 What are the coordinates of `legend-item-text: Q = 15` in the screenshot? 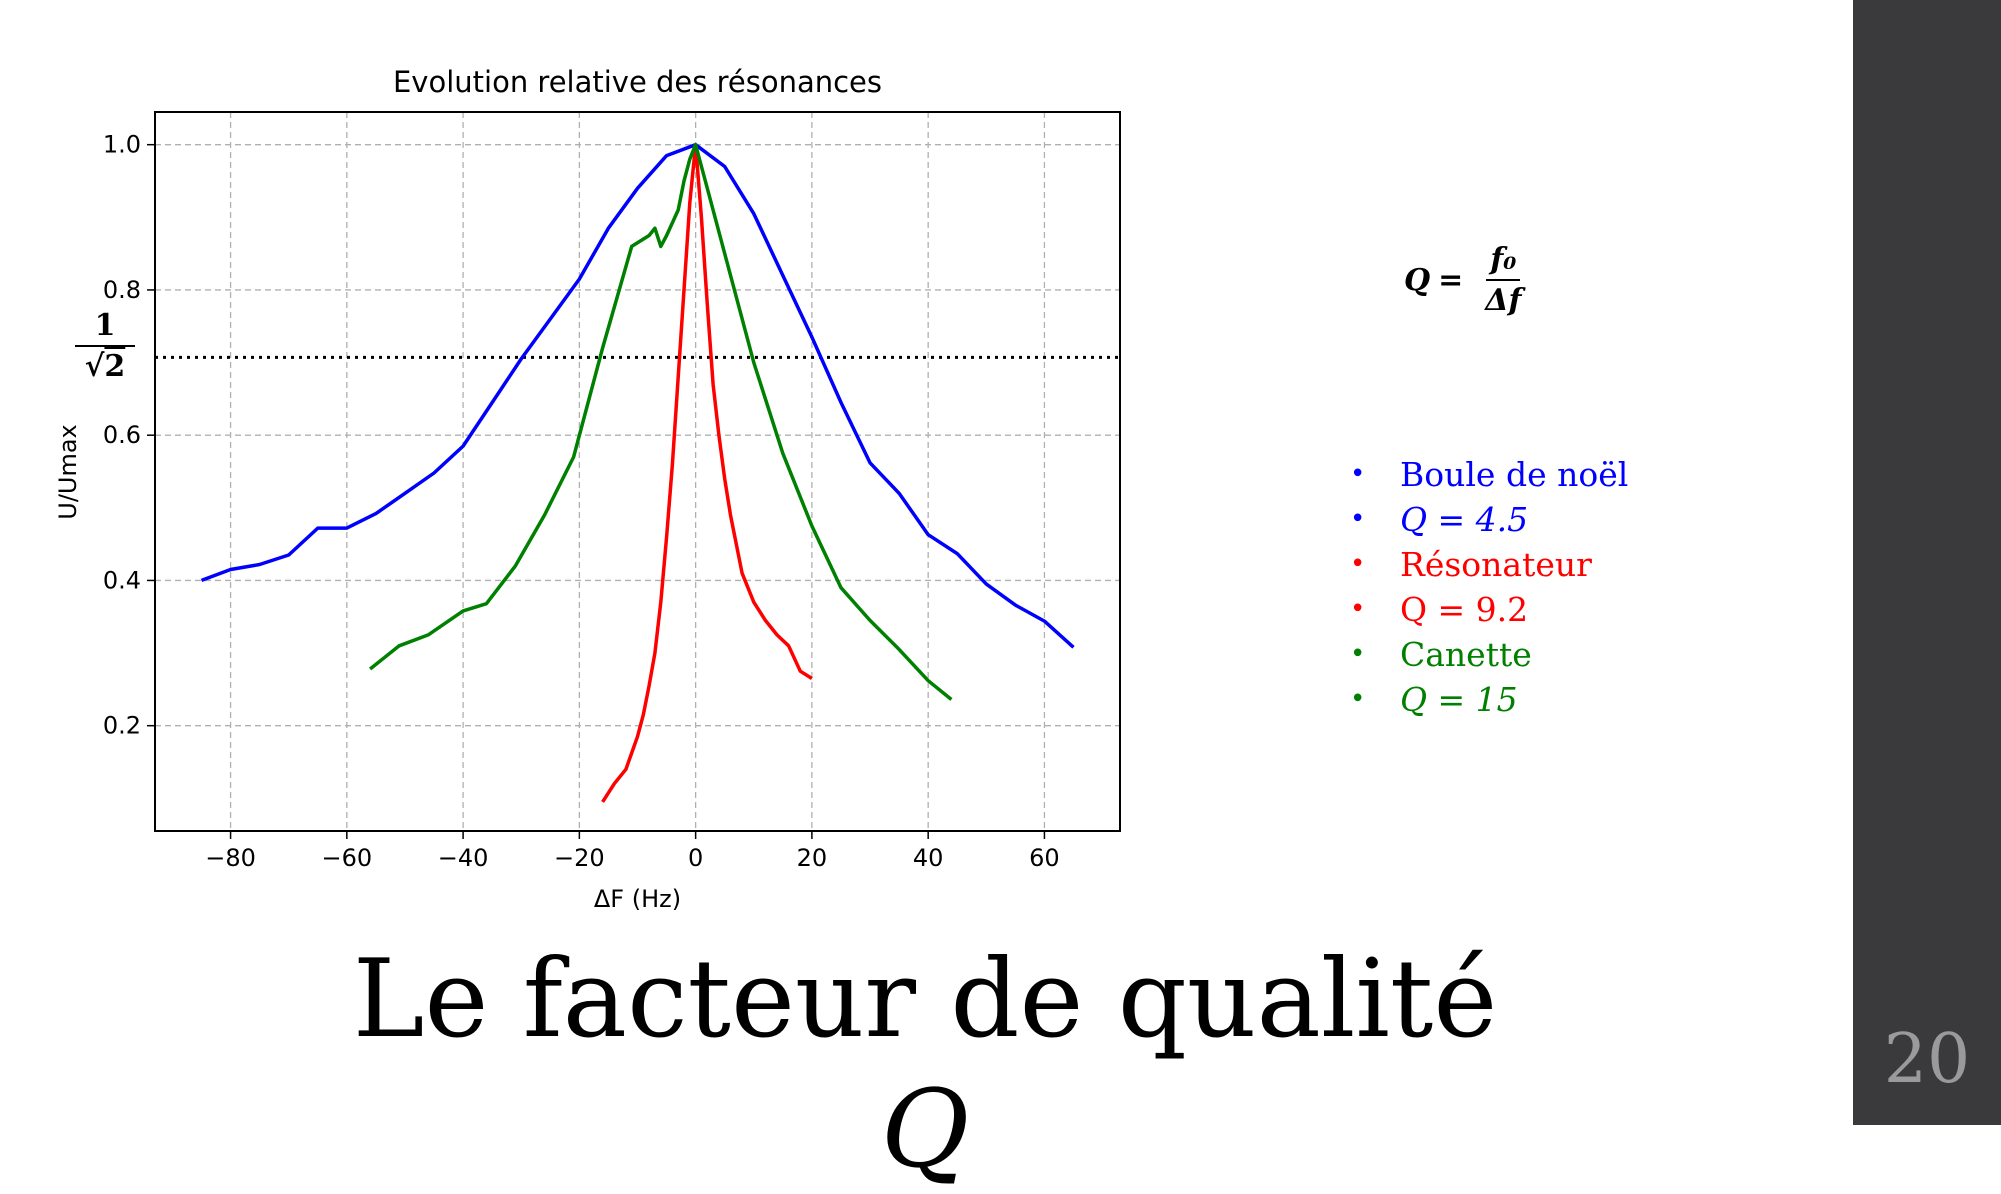 It's located at (1459, 699).